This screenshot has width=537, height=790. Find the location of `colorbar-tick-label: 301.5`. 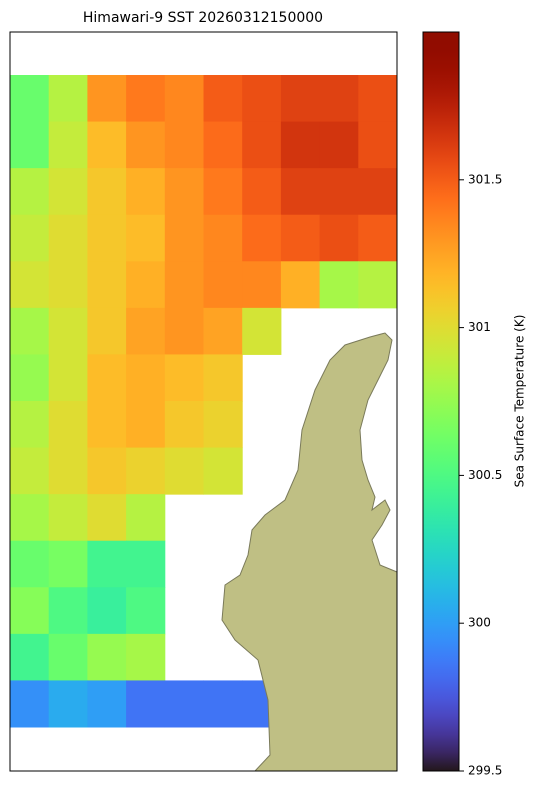

colorbar-tick-label: 301.5 is located at coordinates (485, 179).